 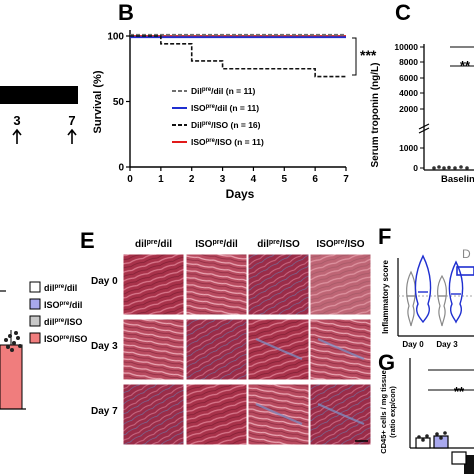 What do you see at coordinates (346, 179) in the screenshot?
I see `b-x-tick-label: 7` at bounding box center [346, 179].